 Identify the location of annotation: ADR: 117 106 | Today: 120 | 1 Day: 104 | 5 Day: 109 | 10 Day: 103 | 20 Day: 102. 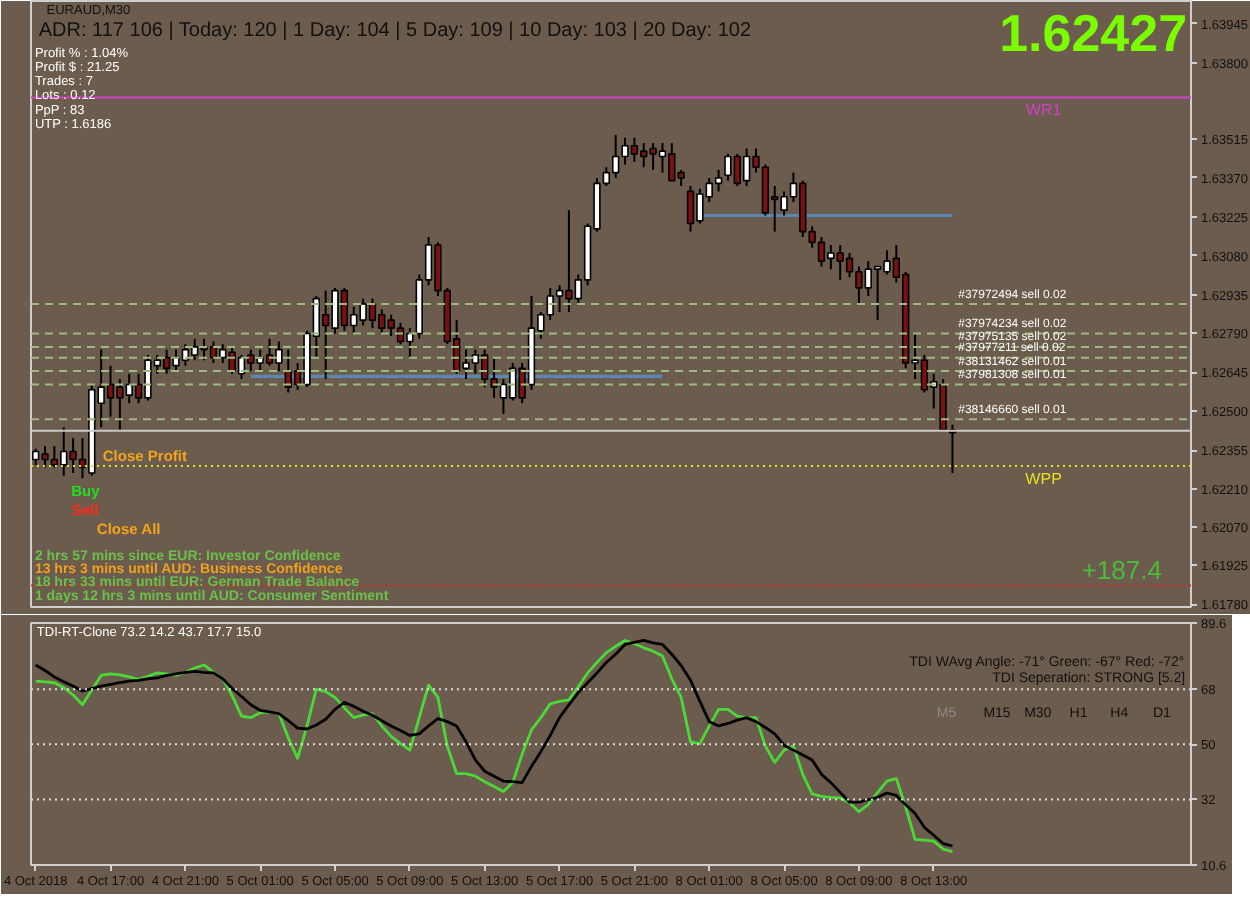
(395, 30).